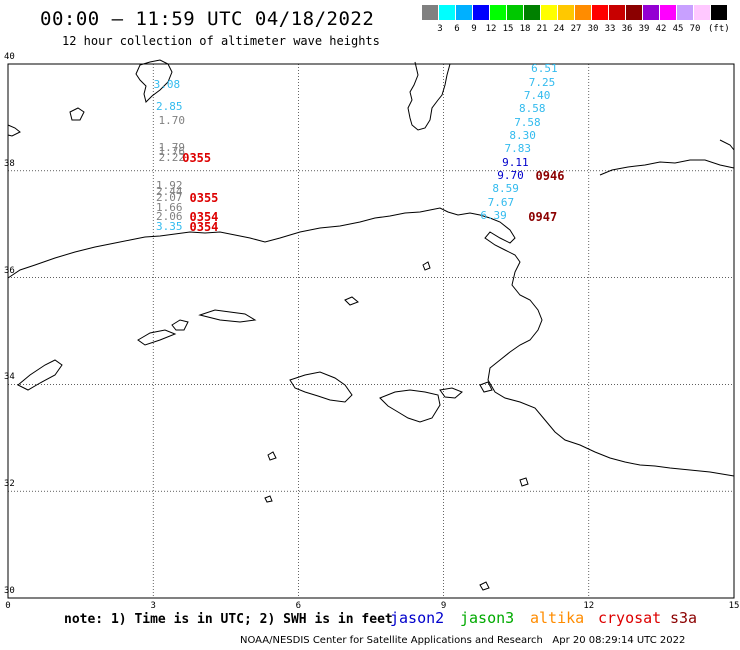 The height and width of the screenshot is (650, 740). I want to click on scale-label: 42, so click(661, 29).